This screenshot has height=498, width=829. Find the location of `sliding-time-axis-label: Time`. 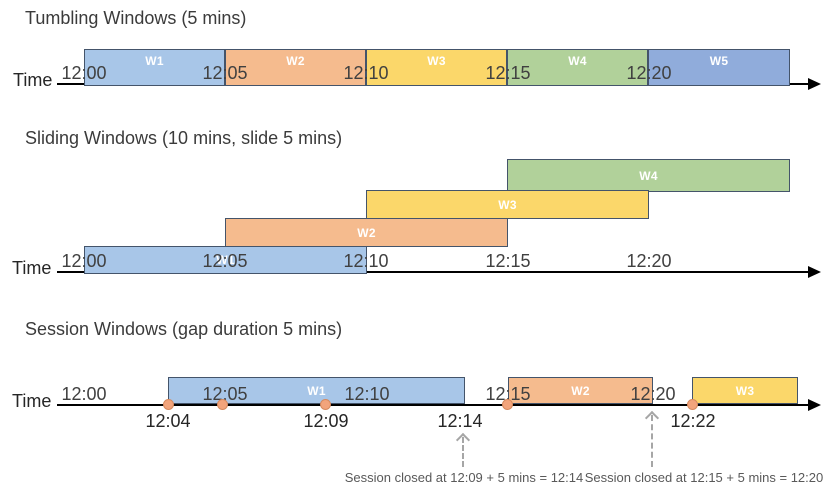

sliding-time-axis-label: Time is located at coordinates (32, 268).